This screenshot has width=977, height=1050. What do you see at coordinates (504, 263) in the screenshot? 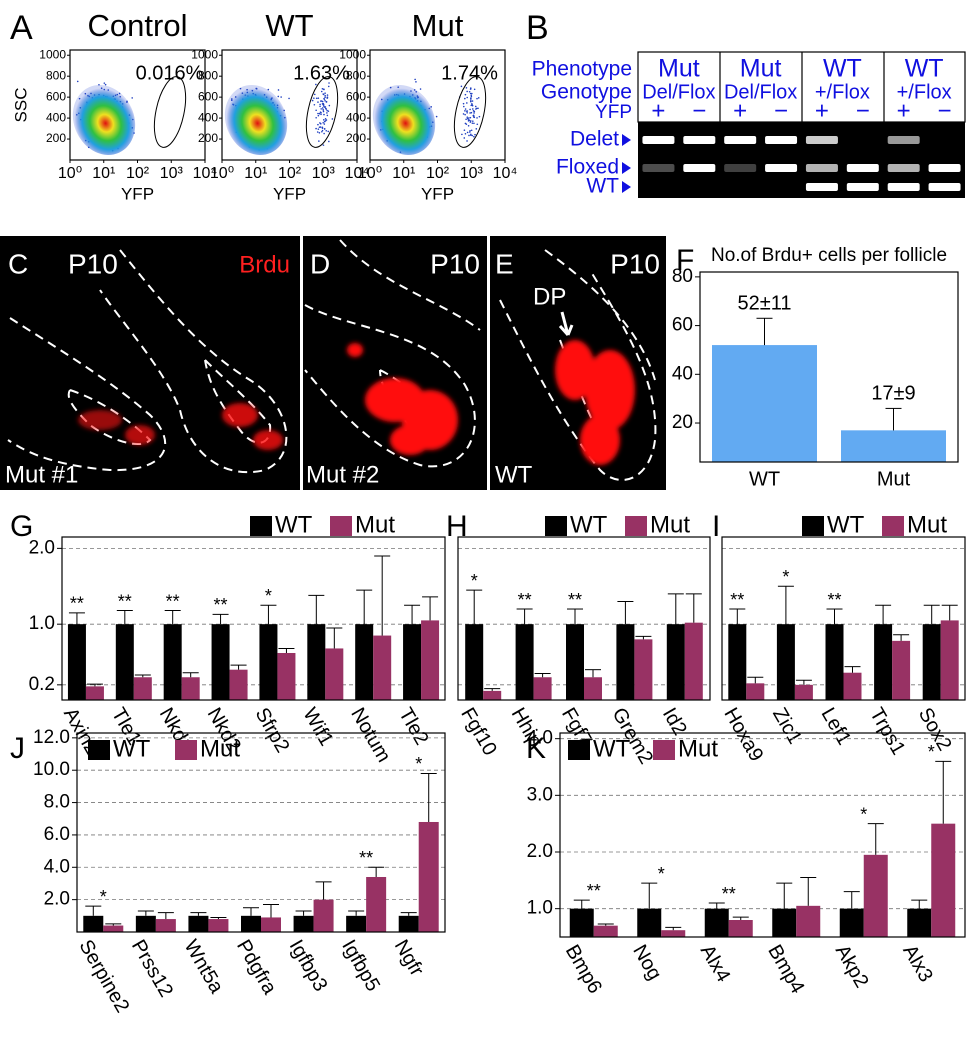
I see `panel-label: E` at bounding box center [504, 263].